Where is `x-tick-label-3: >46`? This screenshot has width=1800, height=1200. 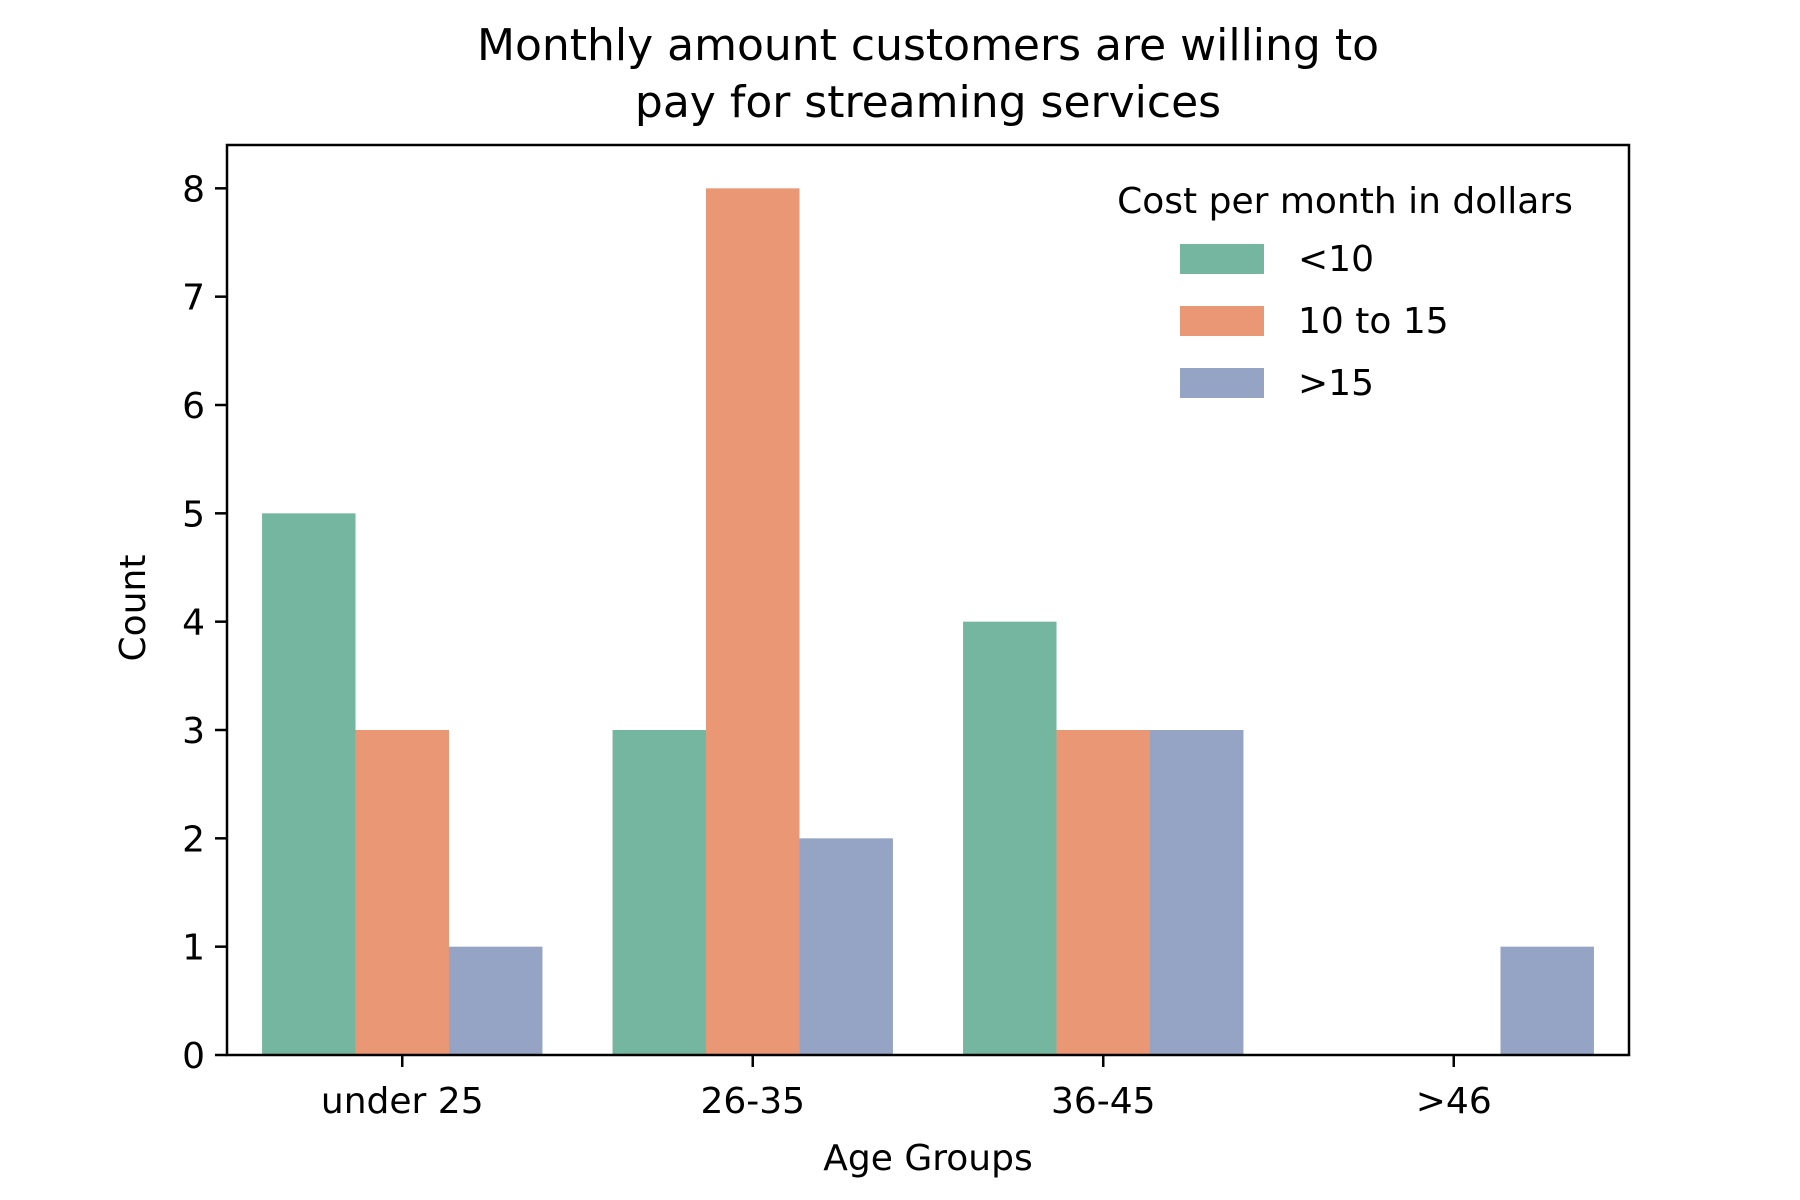
x-tick-label-3: >46 is located at coordinates (1454, 1101).